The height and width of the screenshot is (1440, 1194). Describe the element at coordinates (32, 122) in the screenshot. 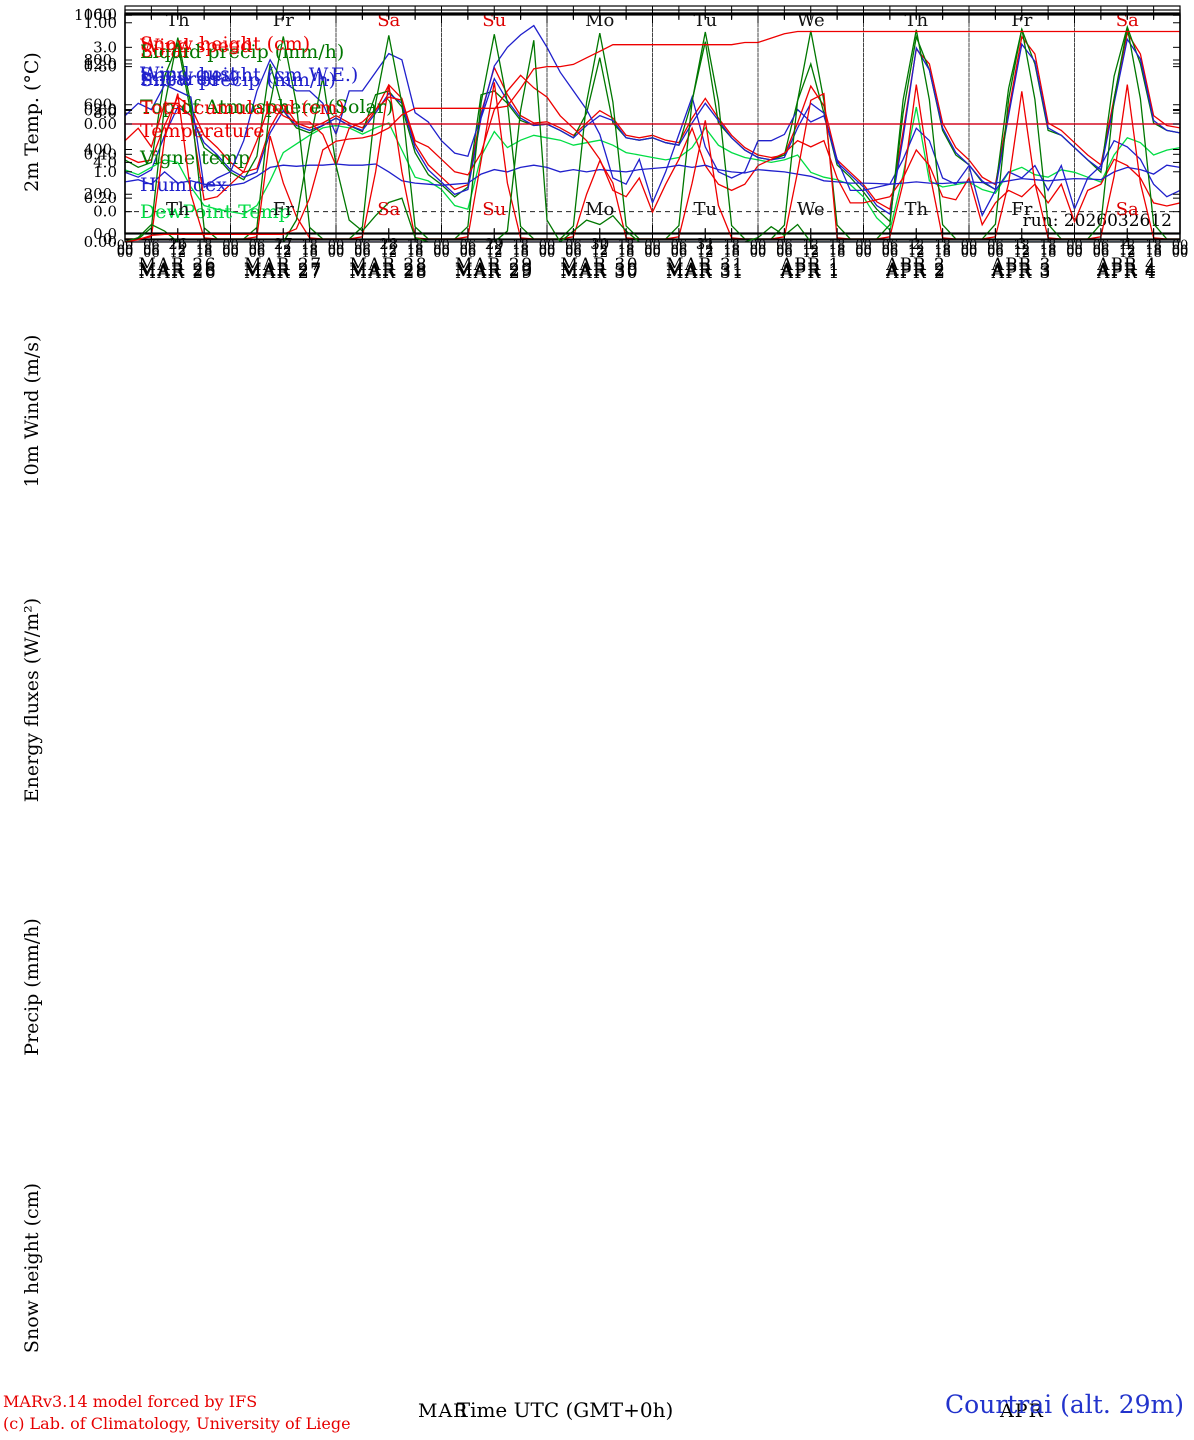

I see `temp-axis-label: 2m Temp. (°C)` at that location.